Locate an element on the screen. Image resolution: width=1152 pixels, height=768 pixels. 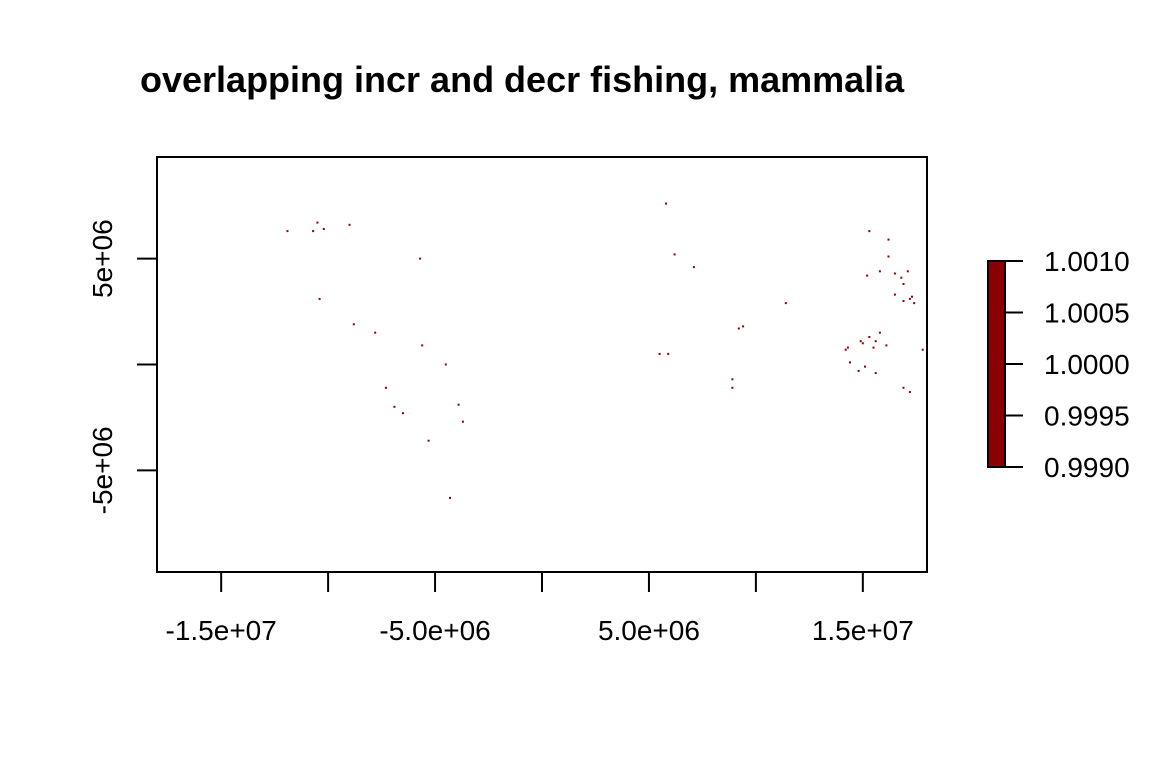
color-legend: 1.0010 1.0005 1.0000 0.9995 0.9990 is located at coordinates (1058, 364).